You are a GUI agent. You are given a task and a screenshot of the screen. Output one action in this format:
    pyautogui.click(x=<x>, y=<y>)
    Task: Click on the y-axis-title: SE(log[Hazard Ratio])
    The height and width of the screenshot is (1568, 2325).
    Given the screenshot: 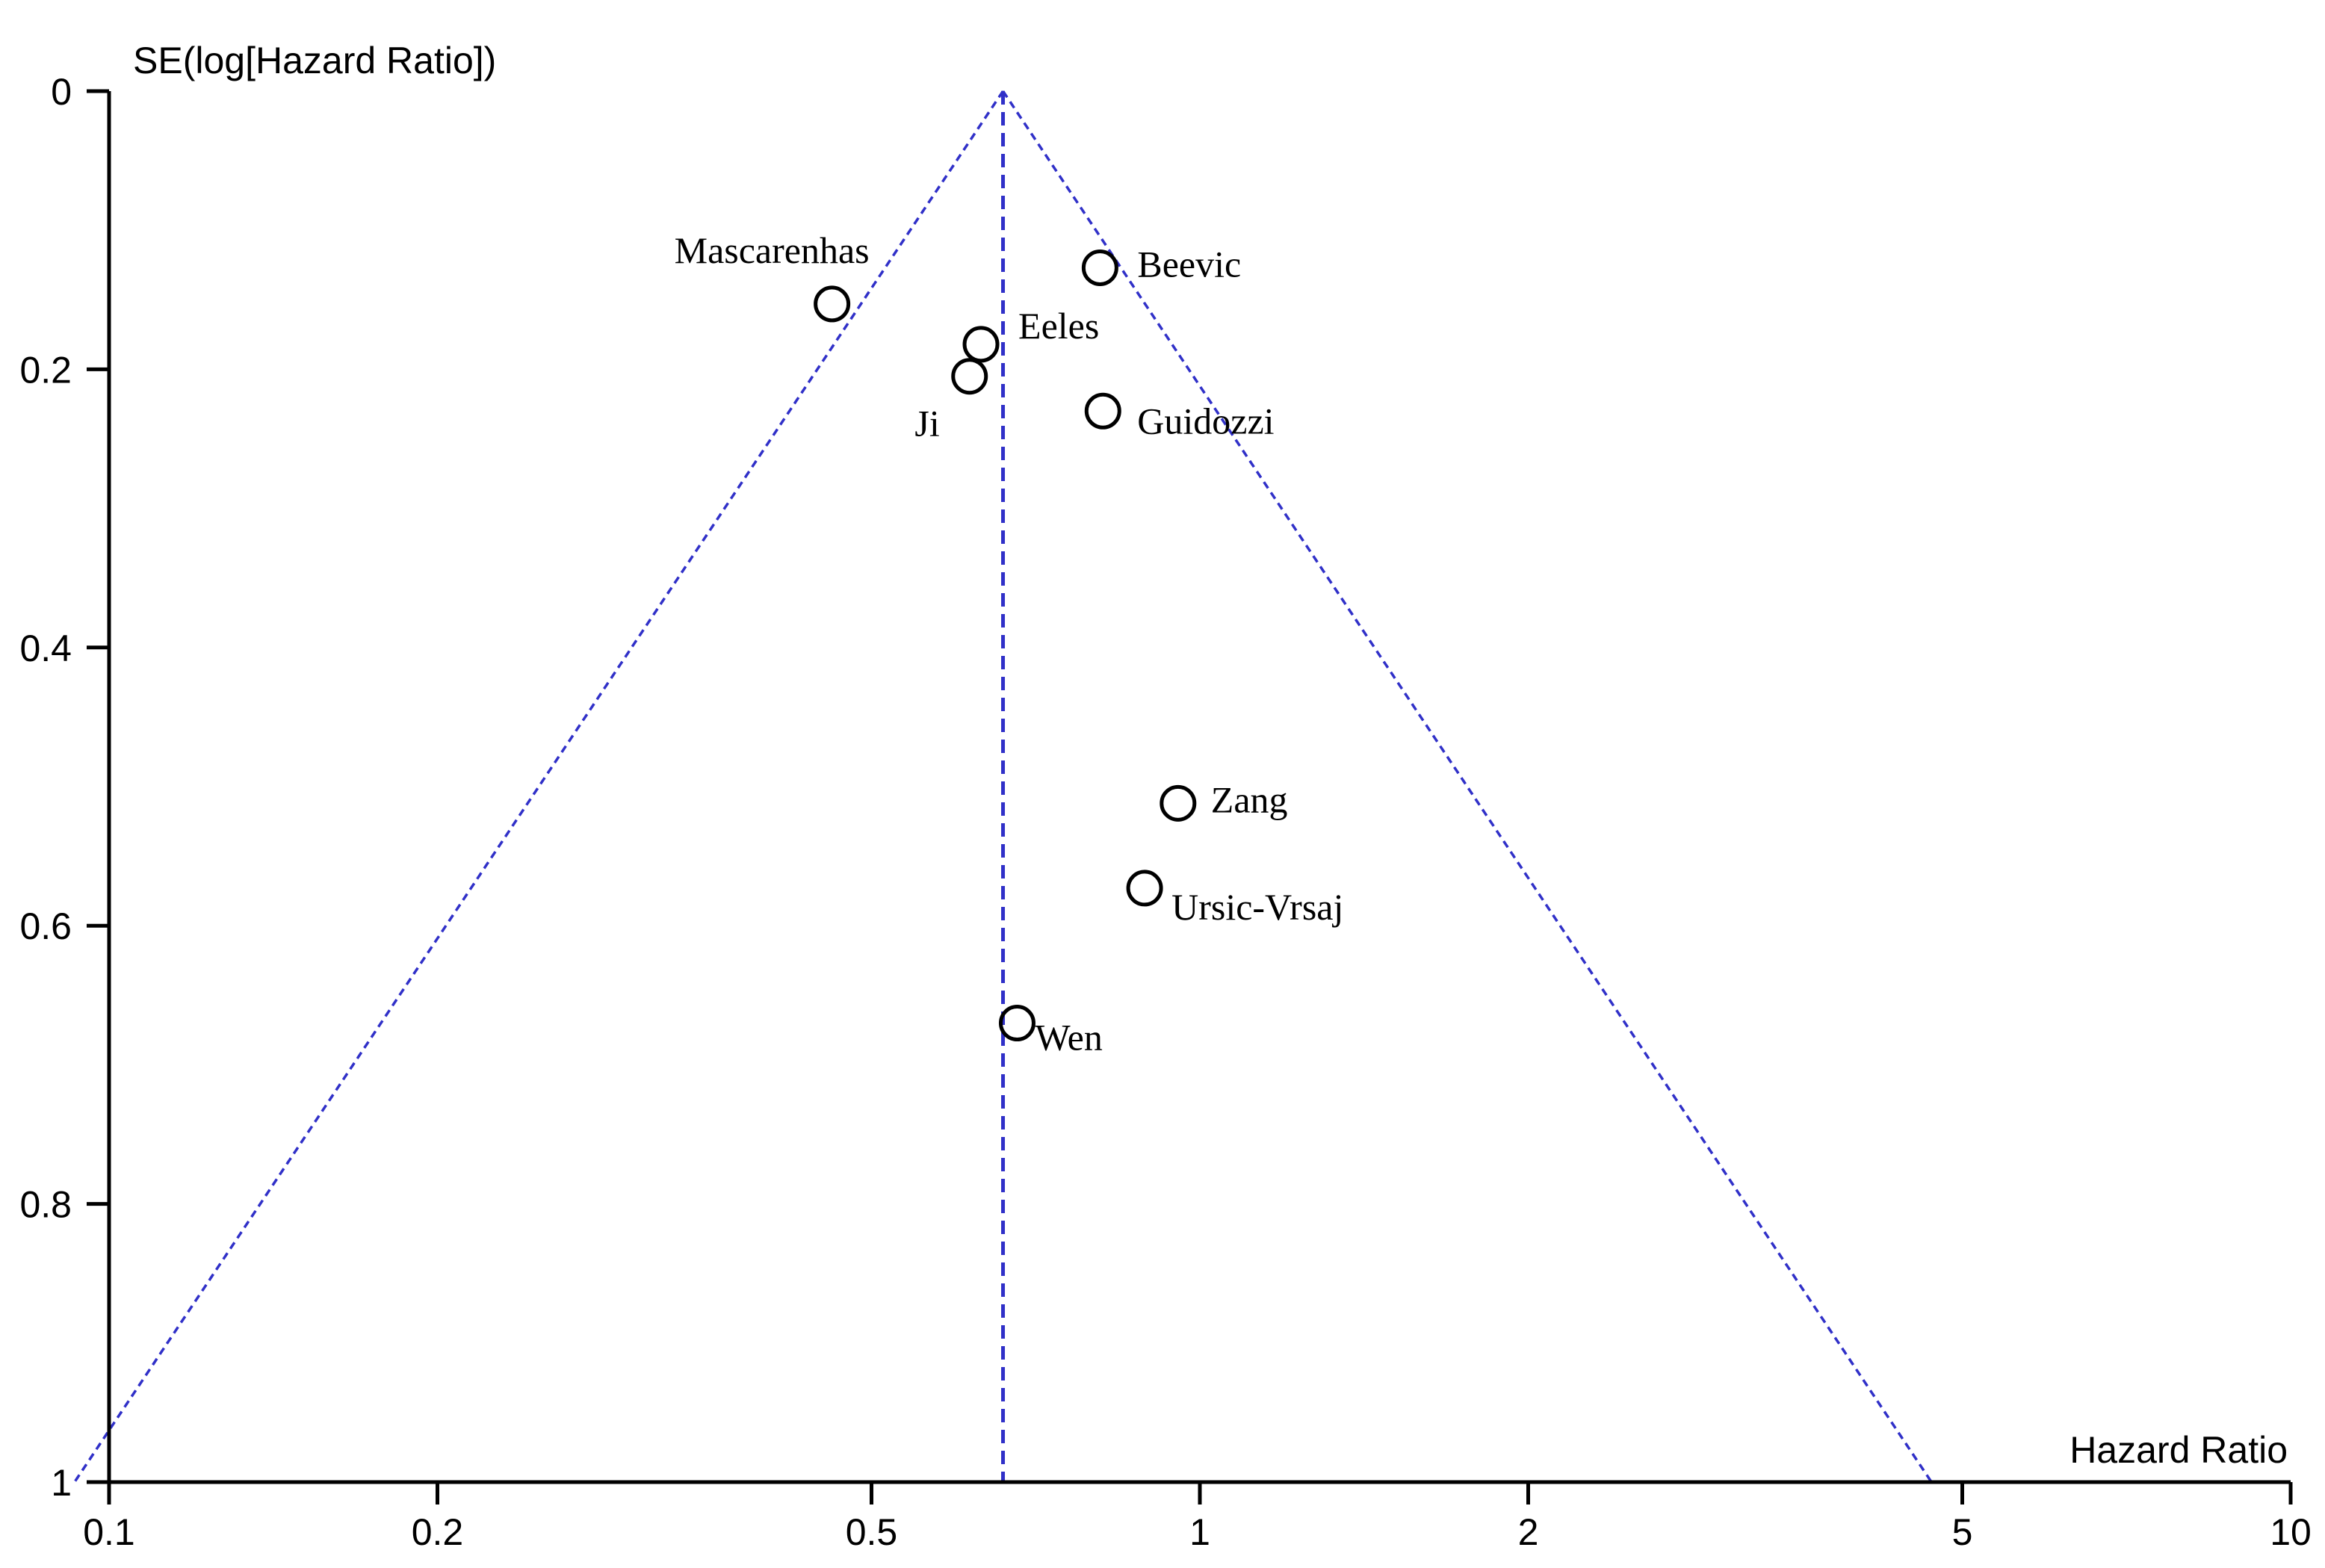 What is the action you would take?
    pyautogui.click(x=314, y=60)
    